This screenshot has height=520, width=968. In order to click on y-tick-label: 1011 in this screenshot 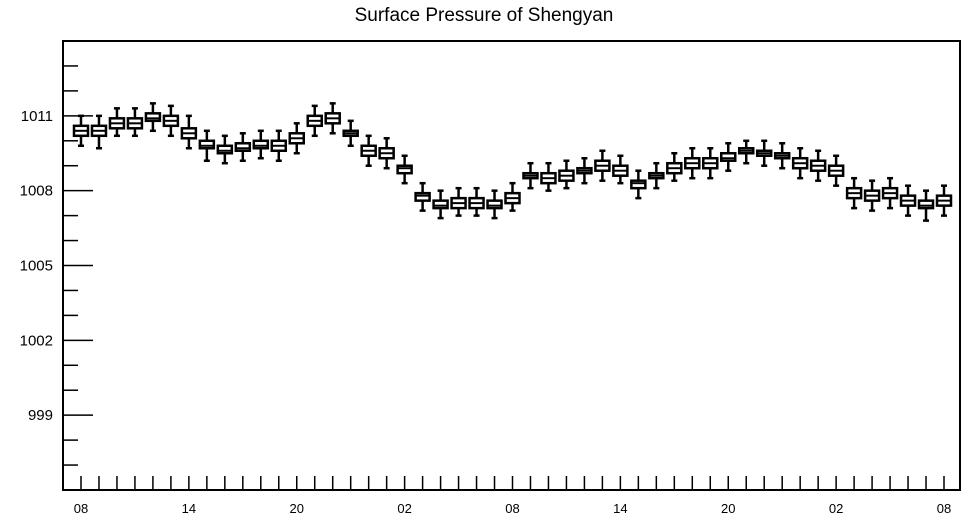, I will do `click(37, 116)`.